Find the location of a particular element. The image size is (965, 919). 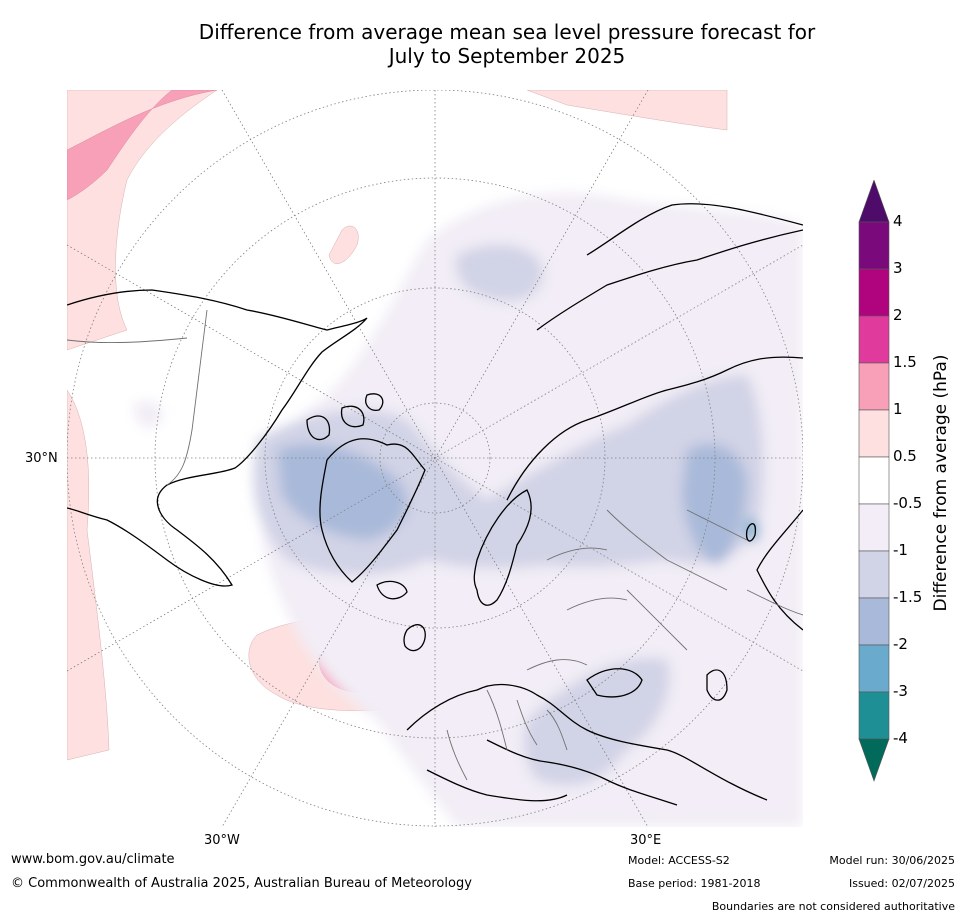

latitude-circle is located at coordinates (435, 458).